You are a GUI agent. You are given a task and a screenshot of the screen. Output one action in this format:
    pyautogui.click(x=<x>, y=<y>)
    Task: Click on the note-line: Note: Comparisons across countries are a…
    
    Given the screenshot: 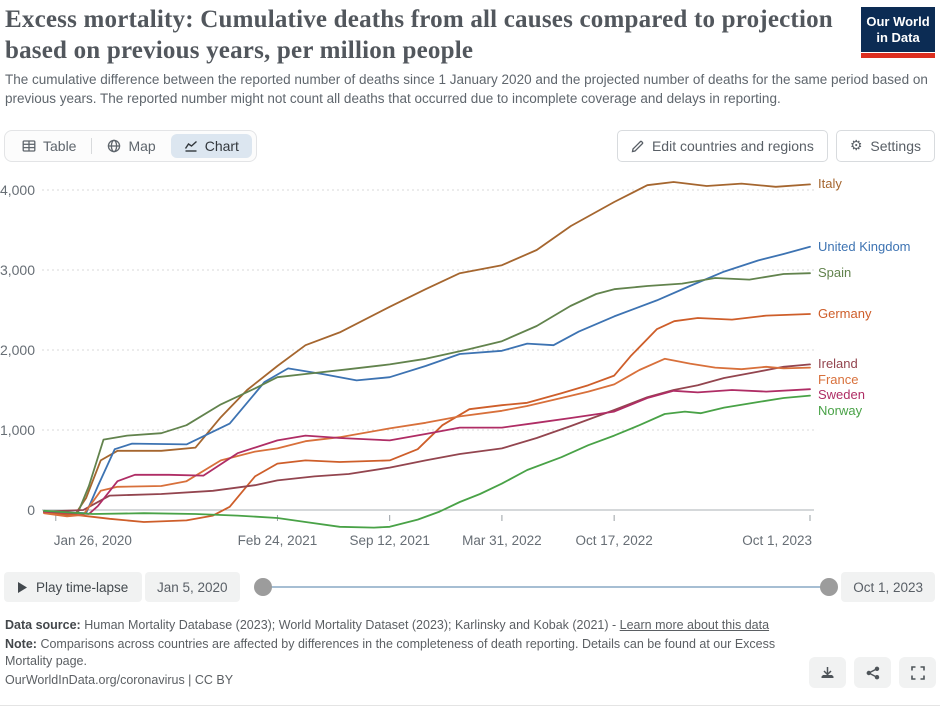 What is the action you would take?
    pyautogui.click(x=401, y=653)
    